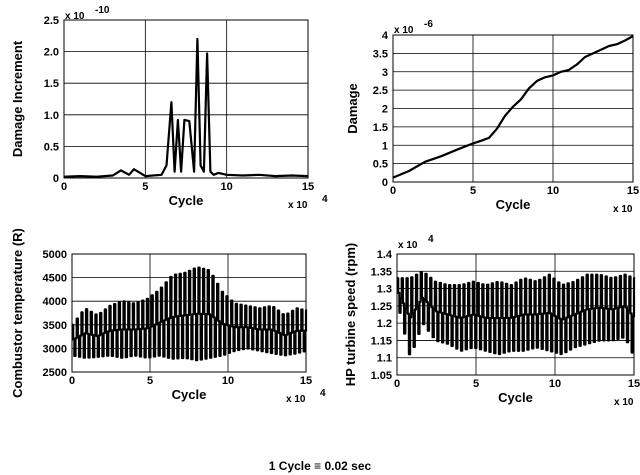 The width and height of the screenshot is (640, 475). I want to click on panel4-series-line, so click(516, 313).